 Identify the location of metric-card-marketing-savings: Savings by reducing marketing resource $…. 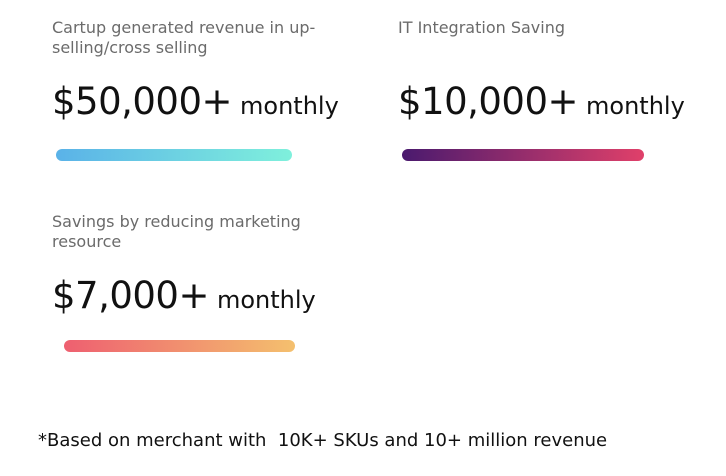
(202, 287).